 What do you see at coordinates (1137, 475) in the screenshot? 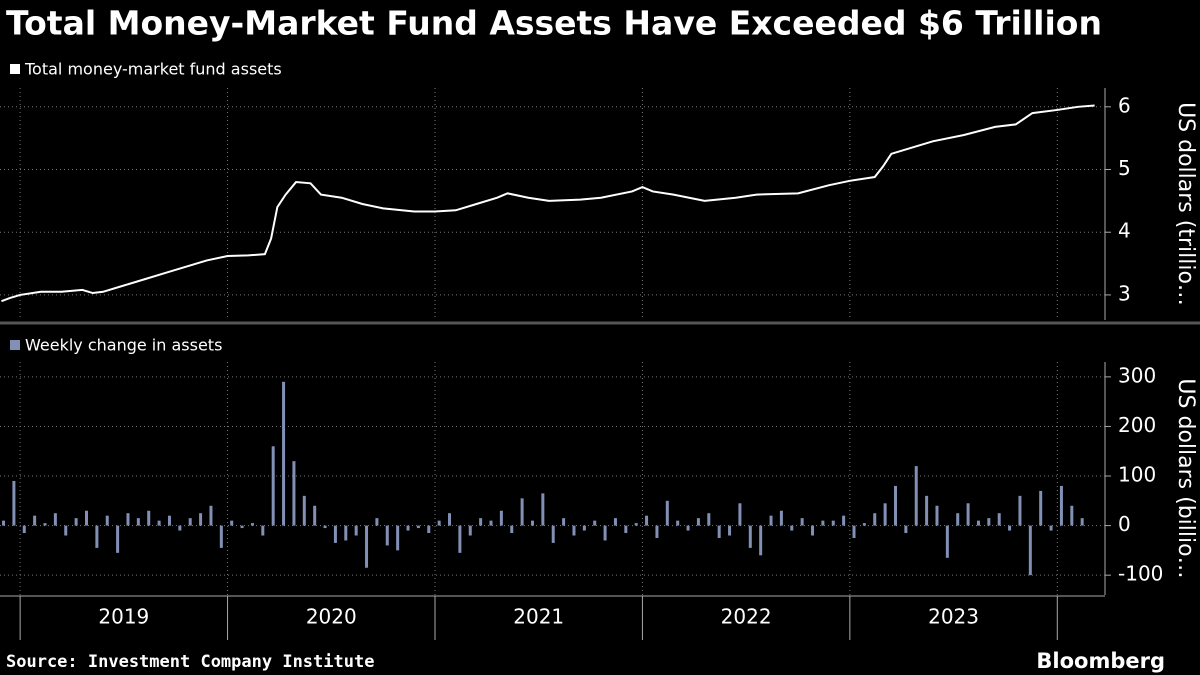
I see `y-tick-label: 100` at bounding box center [1137, 475].